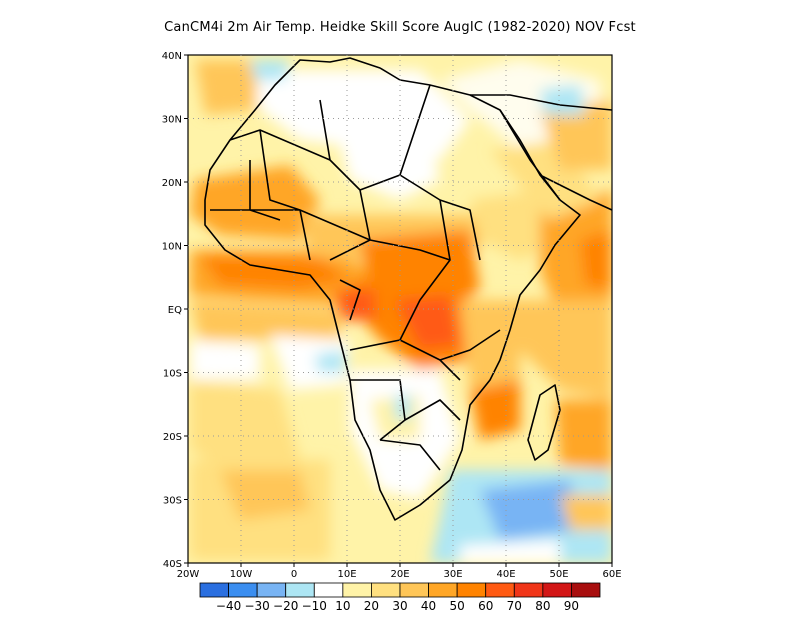 This screenshot has height=618, width=800. Describe the element at coordinates (452, 574) in the screenshot. I see `lon-tick-label: 30E` at that location.